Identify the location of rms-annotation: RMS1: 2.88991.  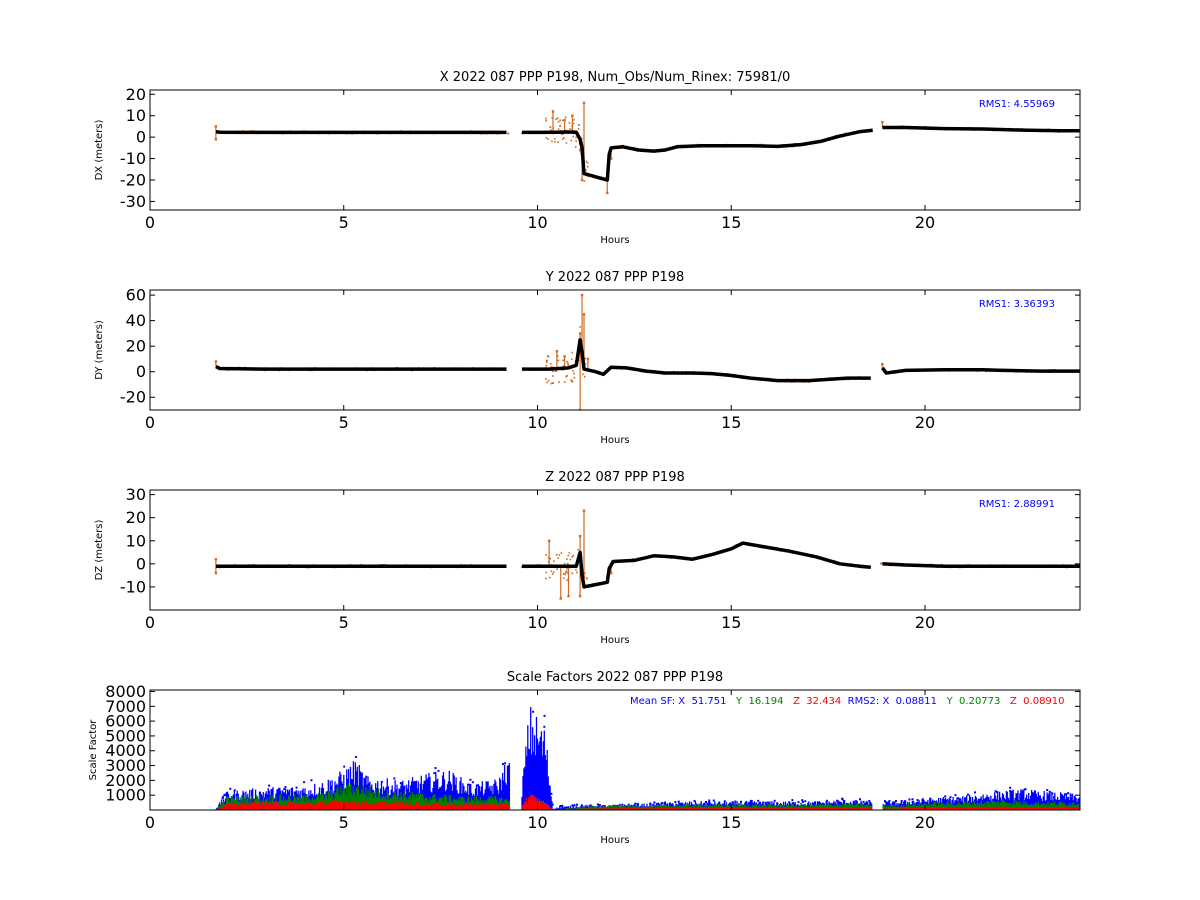
(1017, 504).